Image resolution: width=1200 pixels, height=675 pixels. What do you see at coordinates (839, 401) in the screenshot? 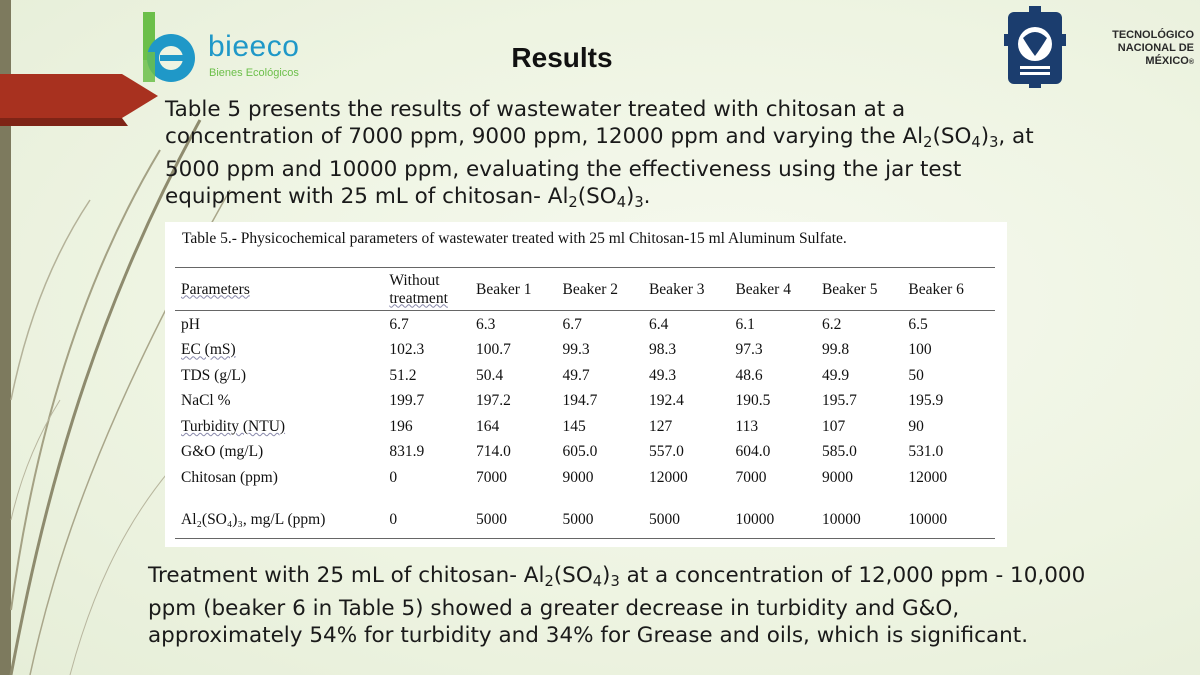
I see `table-cell: 195.7` at bounding box center [839, 401].